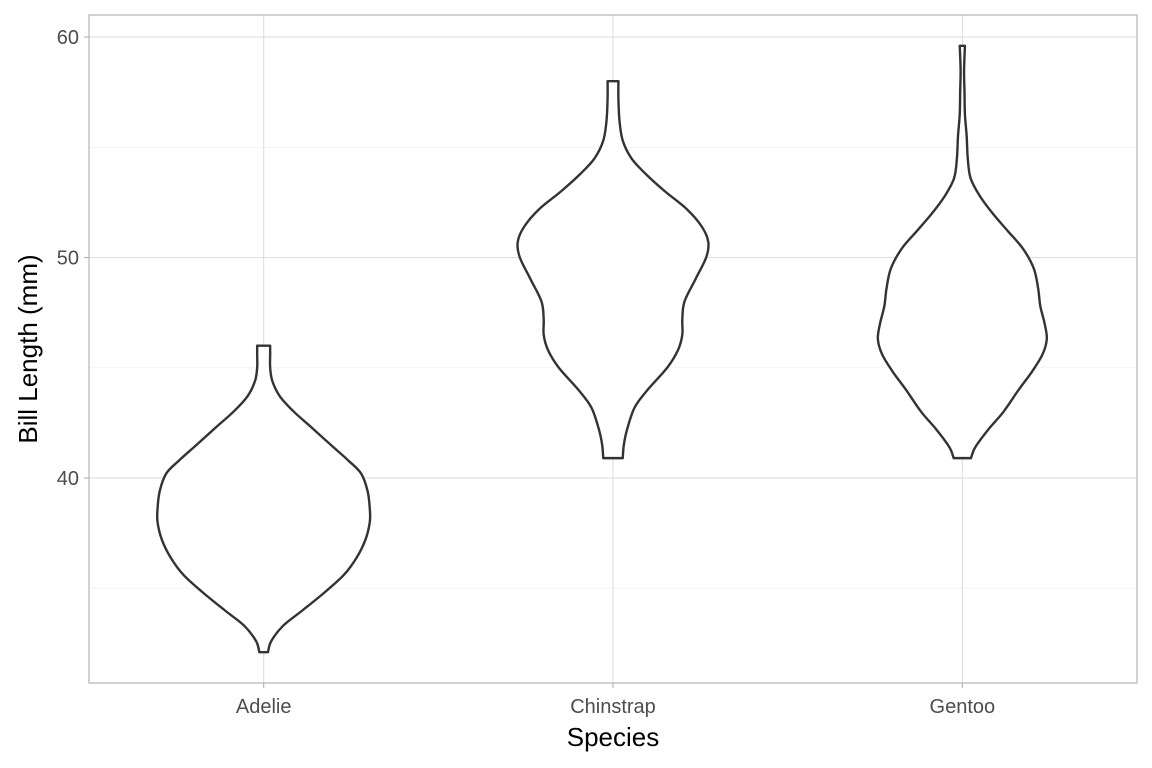  Describe the element at coordinates (962, 252) in the screenshot. I see `violin-gentoo` at that location.